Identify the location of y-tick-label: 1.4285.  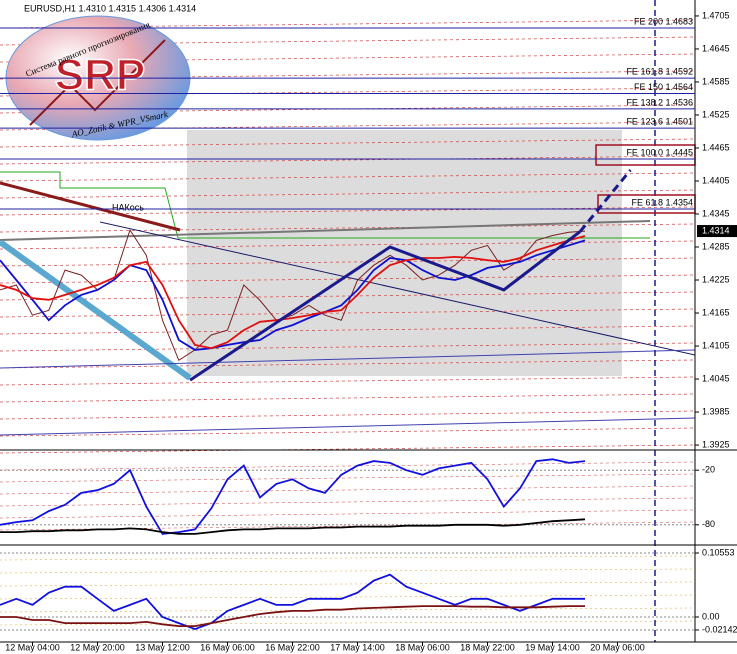
(716, 246).